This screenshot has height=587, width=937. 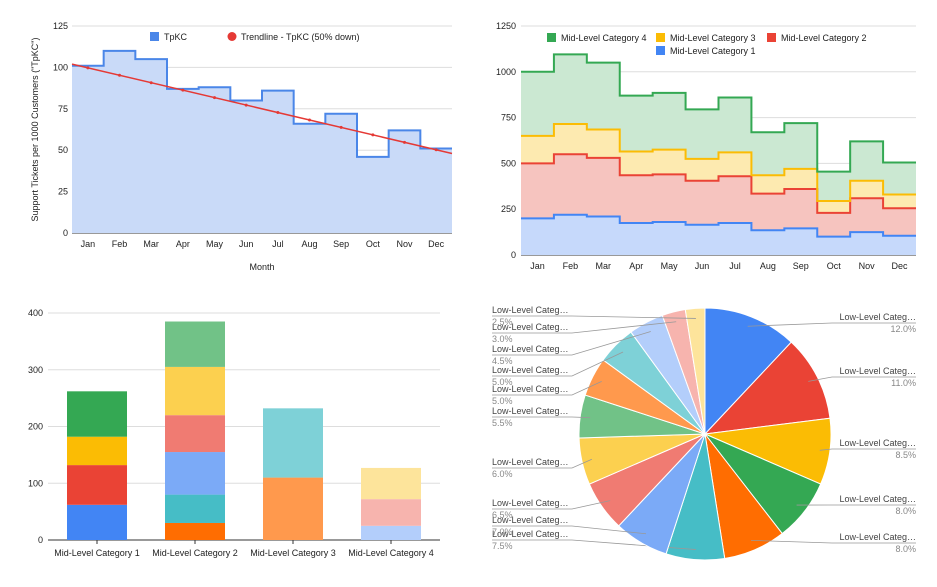 What do you see at coordinates (502, 515) in the screenshot?
I see `pie-percent: 6.5%` at bounding box center [502, 515].